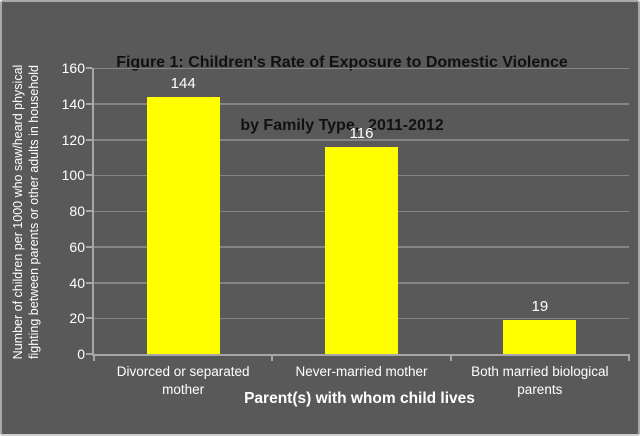 Image resolution: width=640 pixels, height=436 pixels. I want to click on y-axis-tick-label: 80, so click(77, 211).